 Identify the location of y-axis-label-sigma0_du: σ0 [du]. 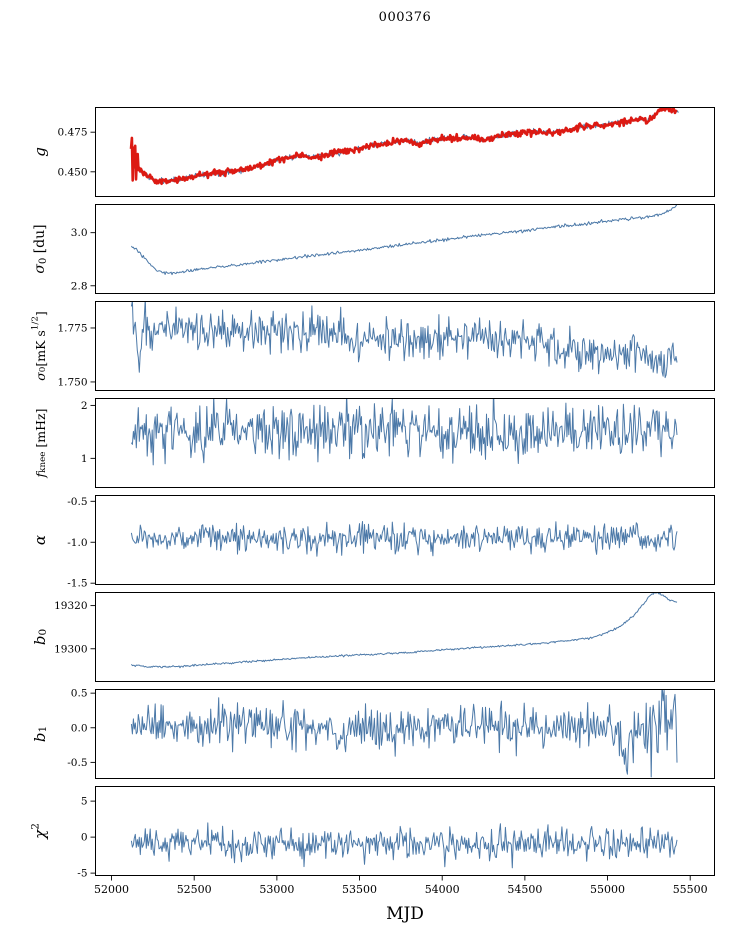
(40, 248).